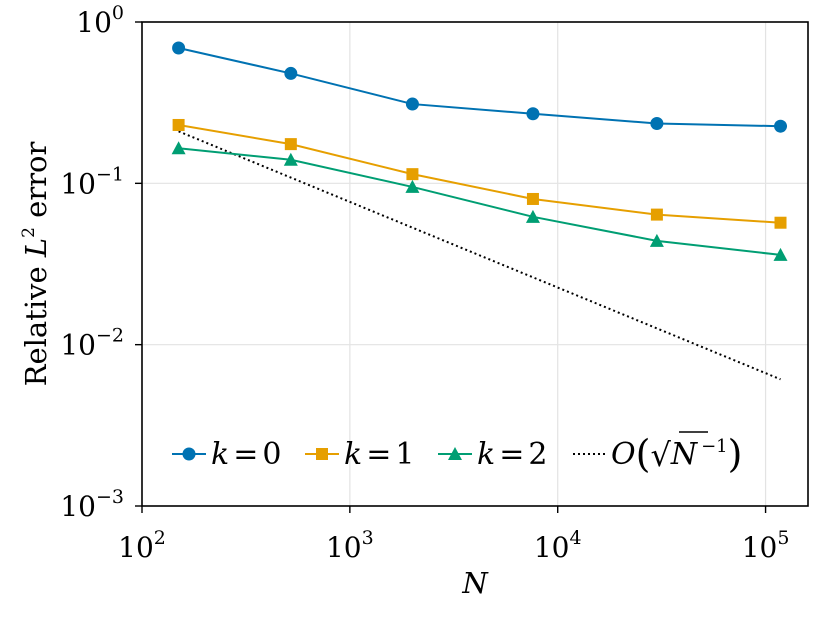 This screenshot has width=830, height=623. I want to click on series-line-k1, so click(479, 173).